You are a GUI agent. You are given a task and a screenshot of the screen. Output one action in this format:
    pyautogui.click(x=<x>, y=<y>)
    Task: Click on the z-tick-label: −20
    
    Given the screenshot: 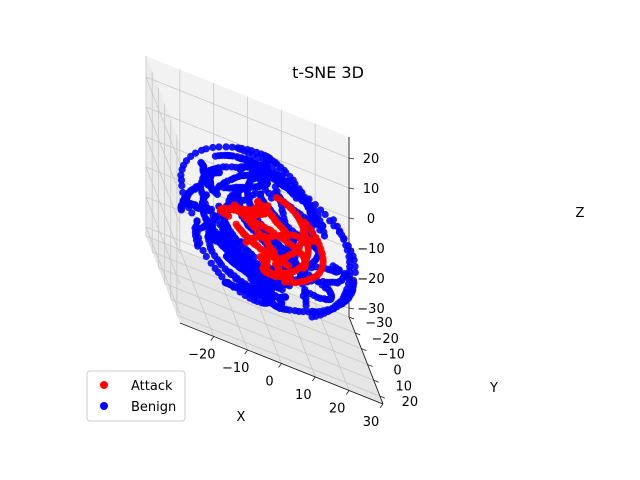 What is the action you would take?
    pyautogui.click(x=370, y=279)
    